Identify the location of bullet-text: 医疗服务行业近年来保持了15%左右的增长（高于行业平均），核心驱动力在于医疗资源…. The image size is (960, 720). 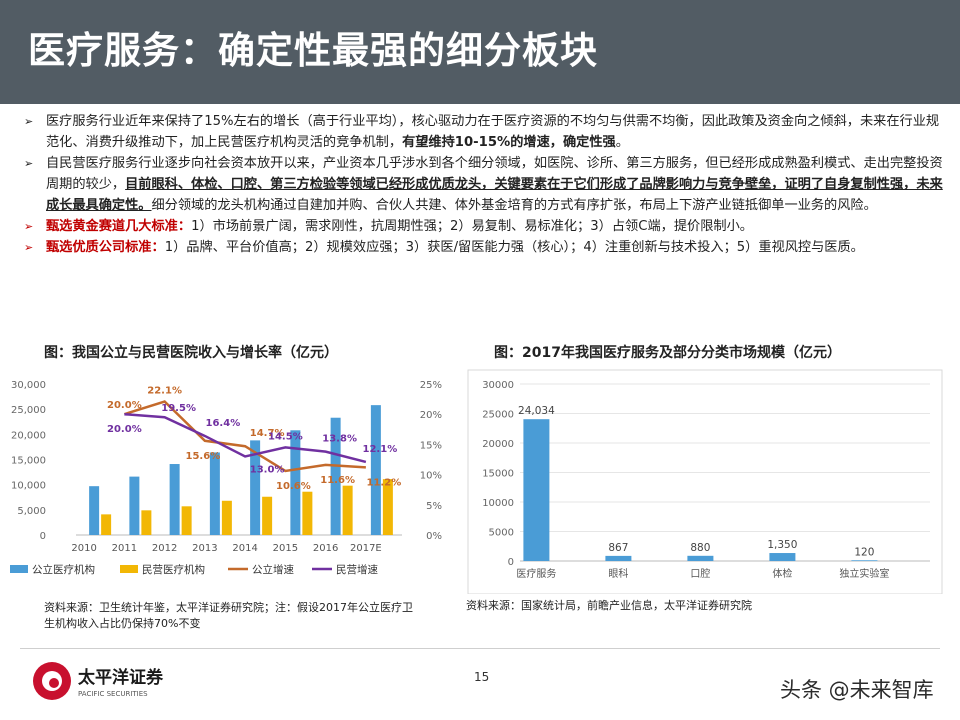
(493, 132).